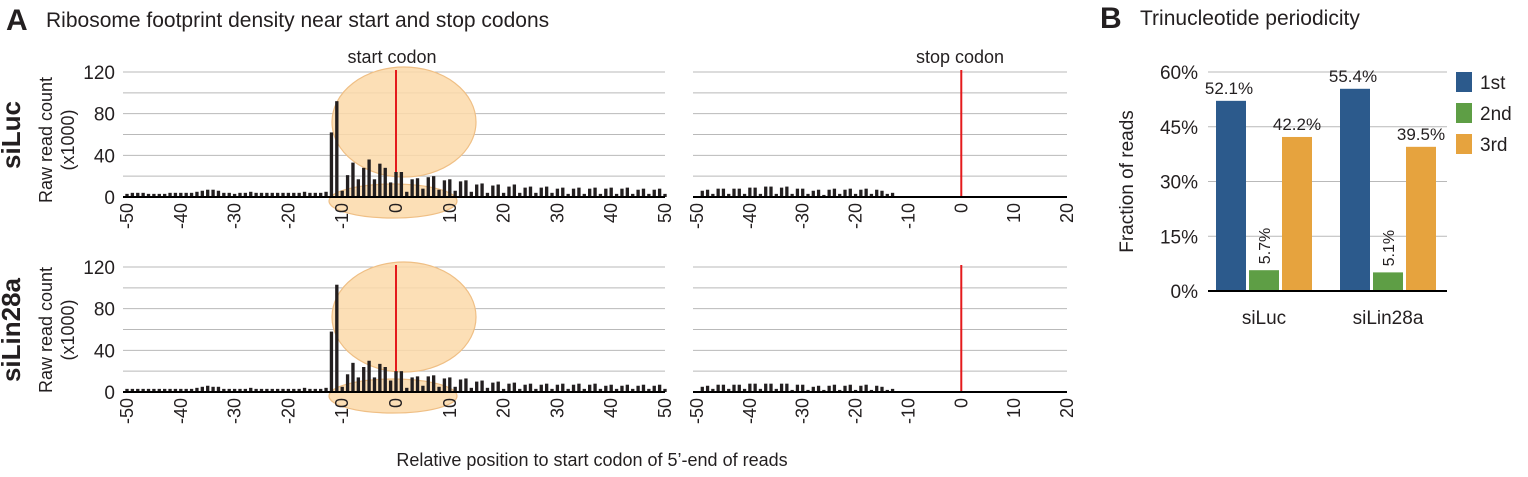 The image size is (1528, 477). What do you see at coordinates (1179, 237) in the screenshot?
I see `y-tick-label: 15%` at bounding box center [1179, 237].